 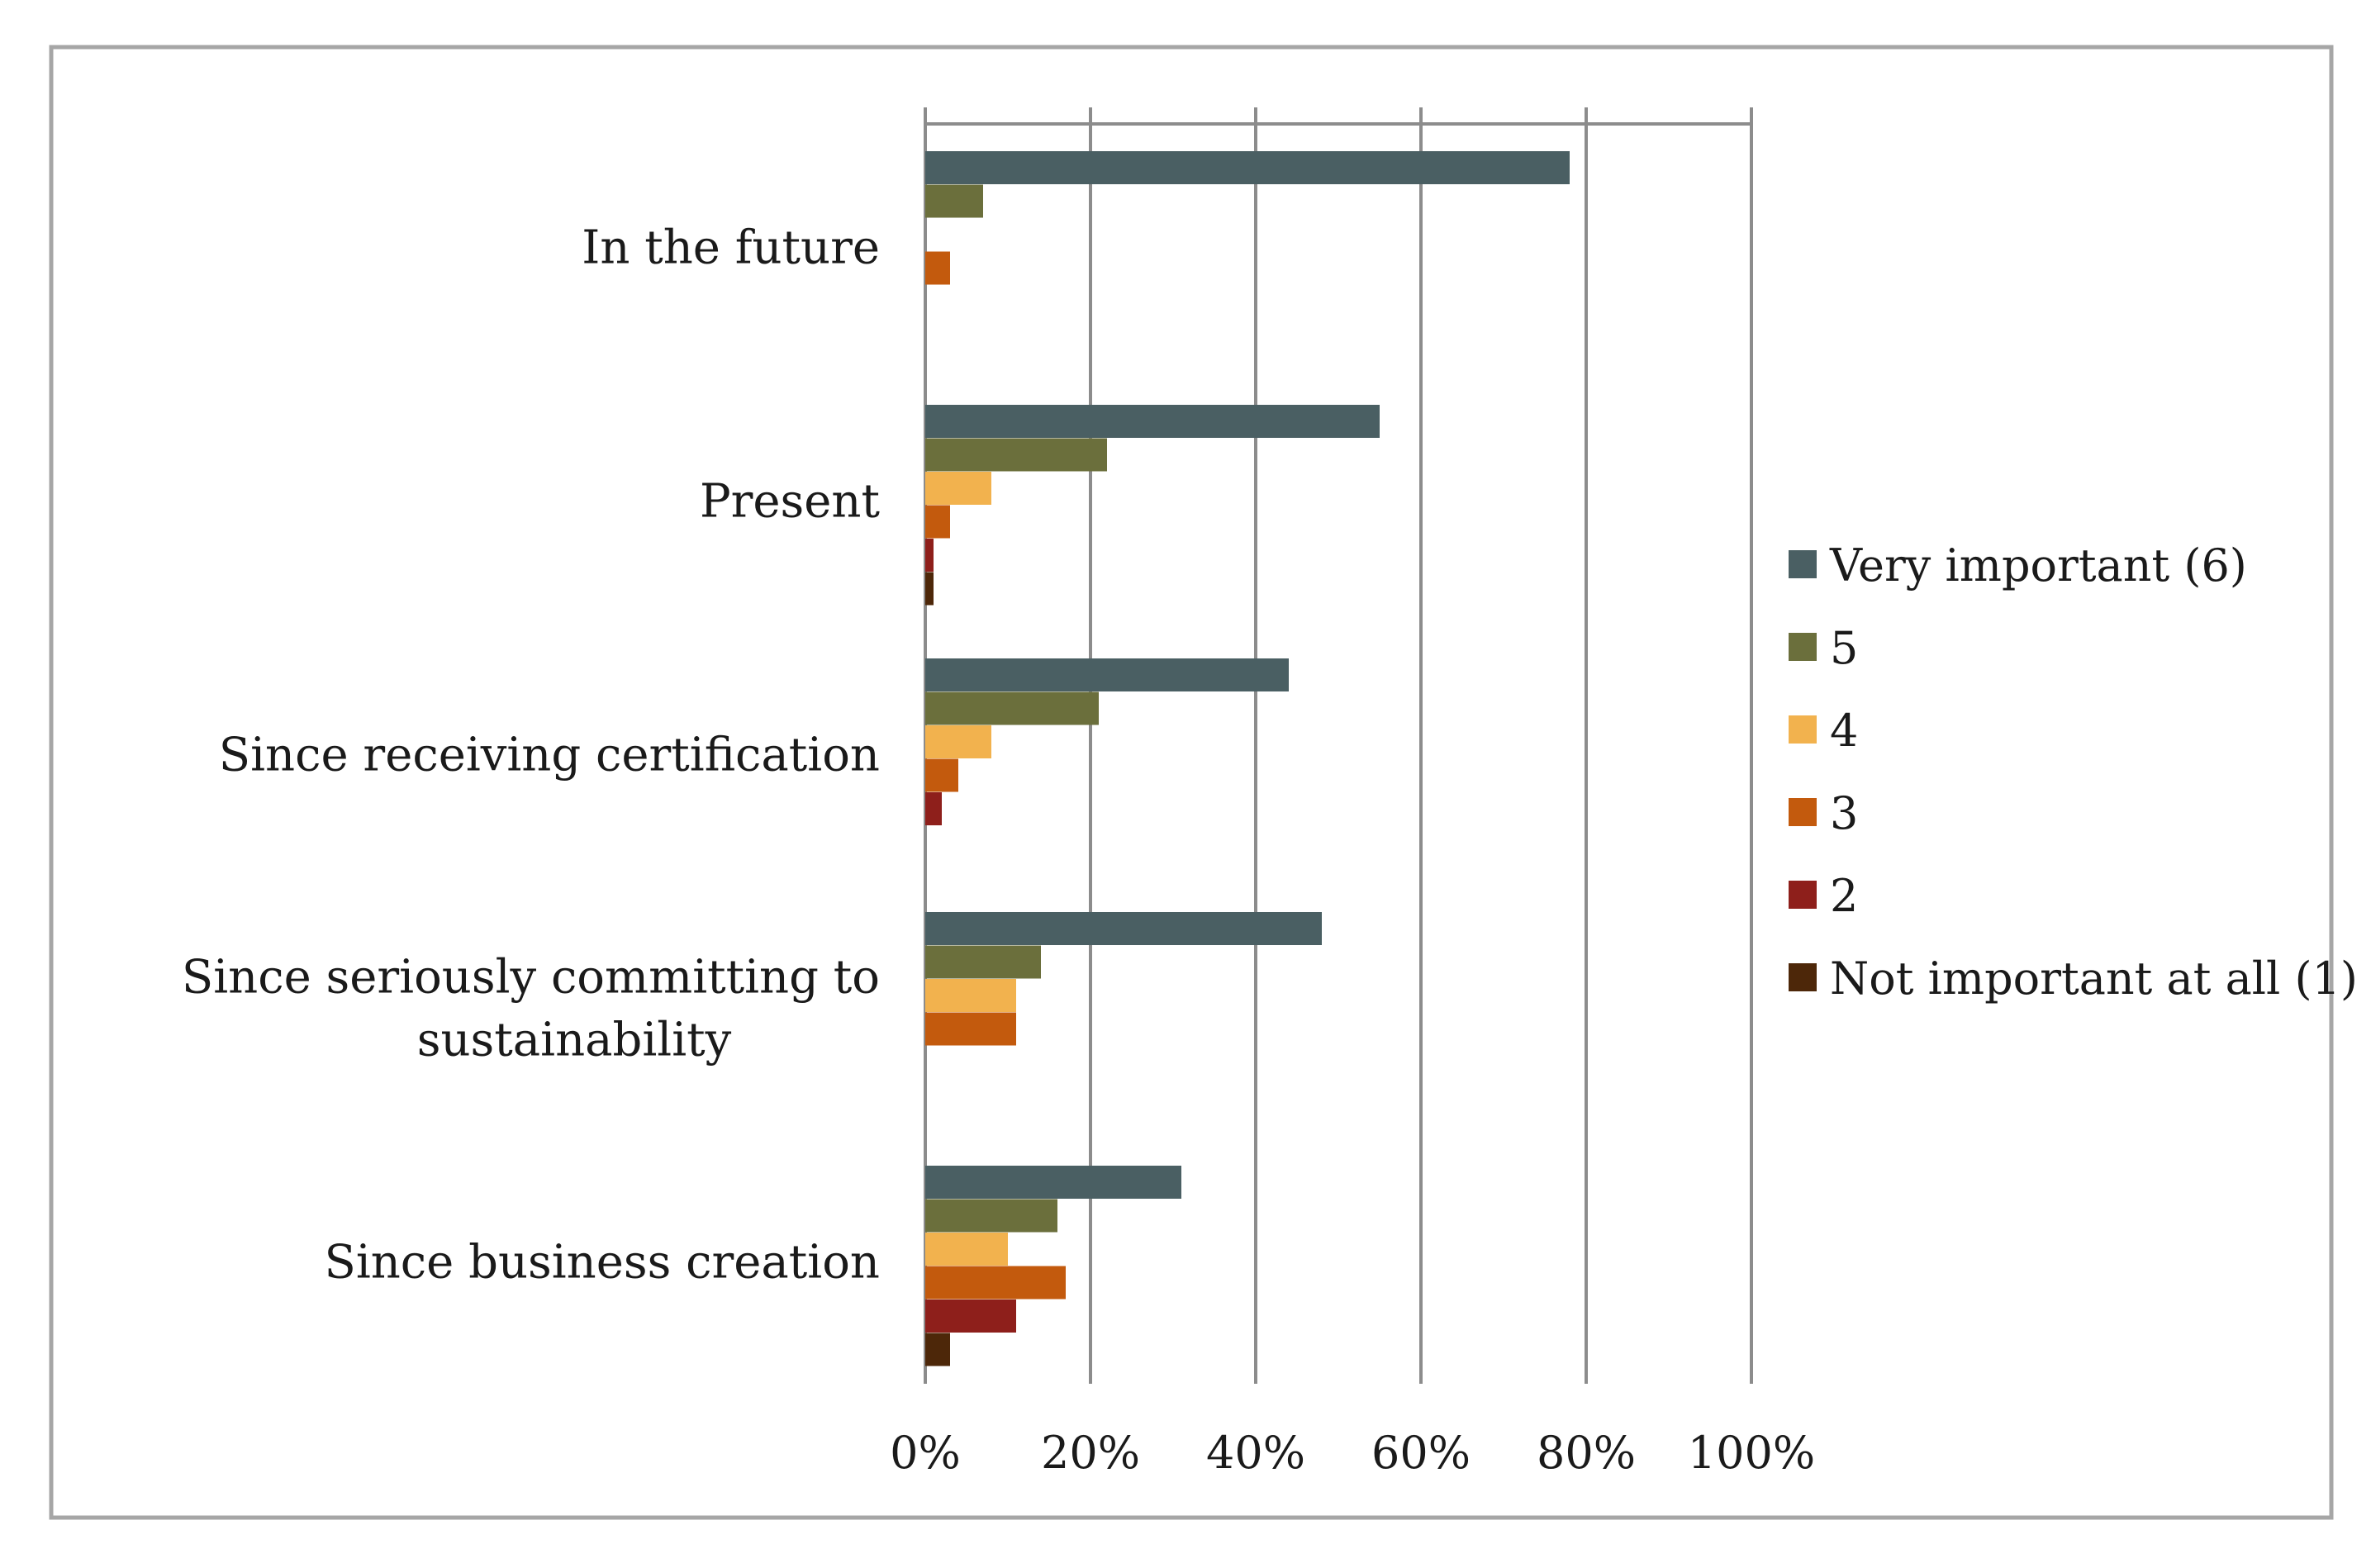 I want to click on category-label: Present, so click(x=790, y=502).